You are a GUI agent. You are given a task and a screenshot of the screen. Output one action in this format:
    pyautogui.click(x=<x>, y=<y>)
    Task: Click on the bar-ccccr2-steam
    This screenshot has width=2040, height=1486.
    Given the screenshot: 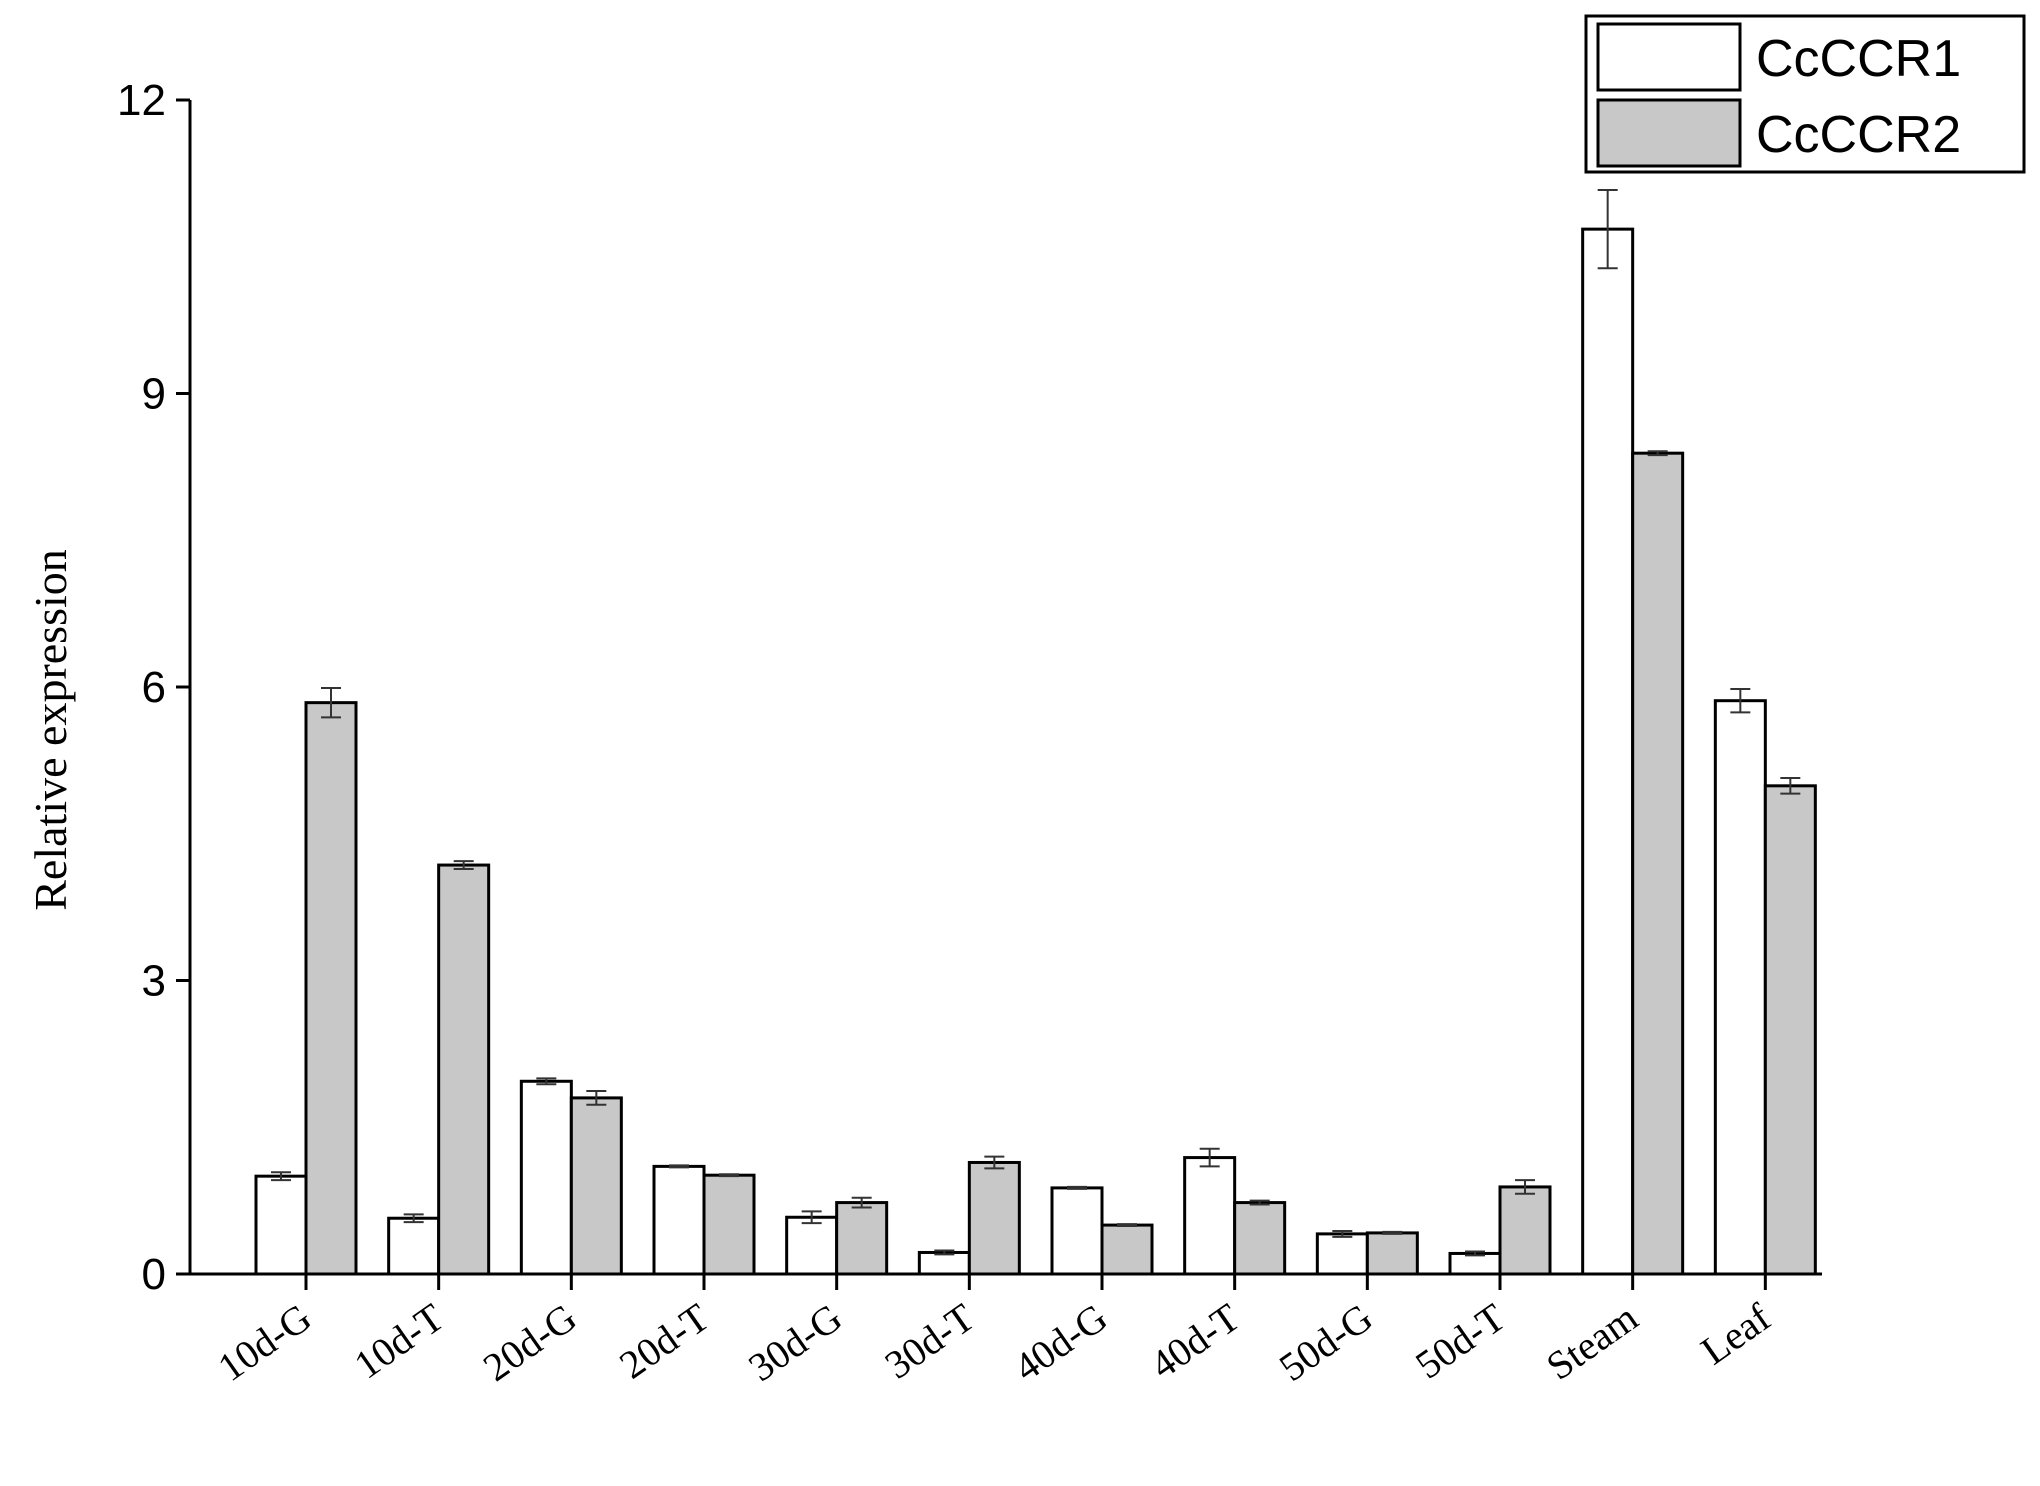 What is the action you would take?
    pyautogui.click(x=1658, y=863)
    